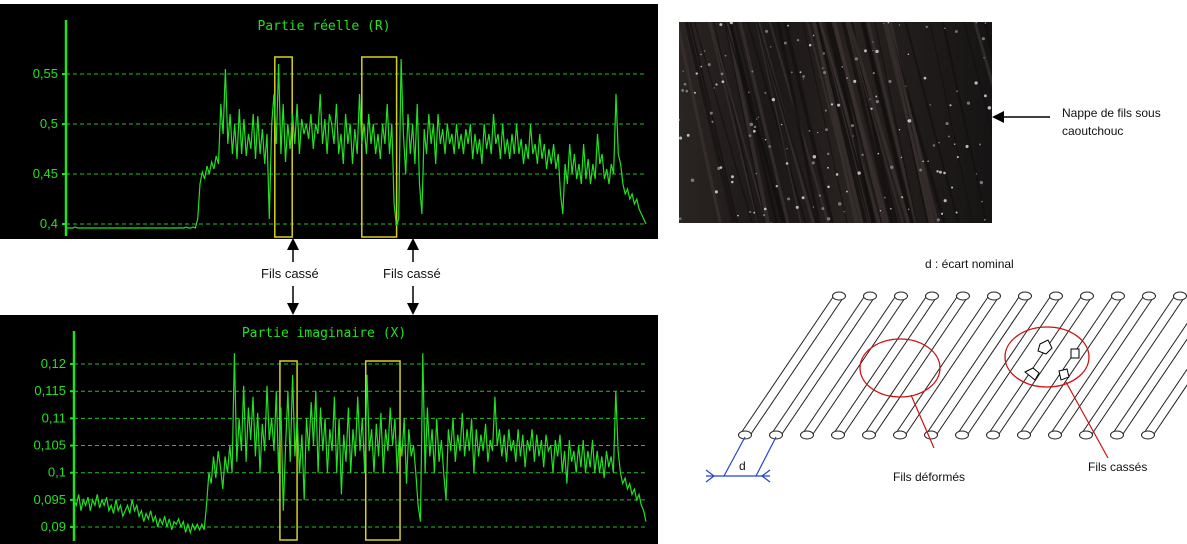 Image resolution: width=1187 pixels, height=544 pixels. I want to click on y-tick-label: 0,115, so click(50, 390).